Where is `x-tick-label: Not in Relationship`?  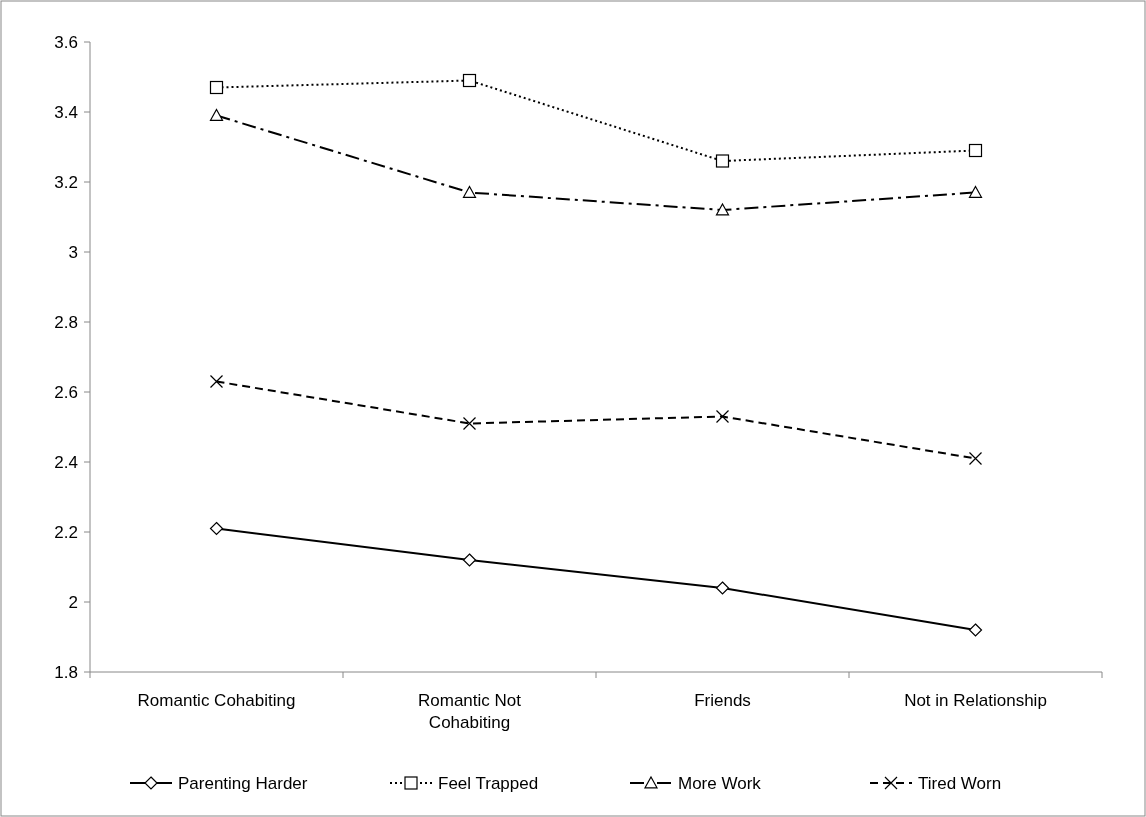
x-tick-label: Not in Relationship is located at coordinates (975, 700).